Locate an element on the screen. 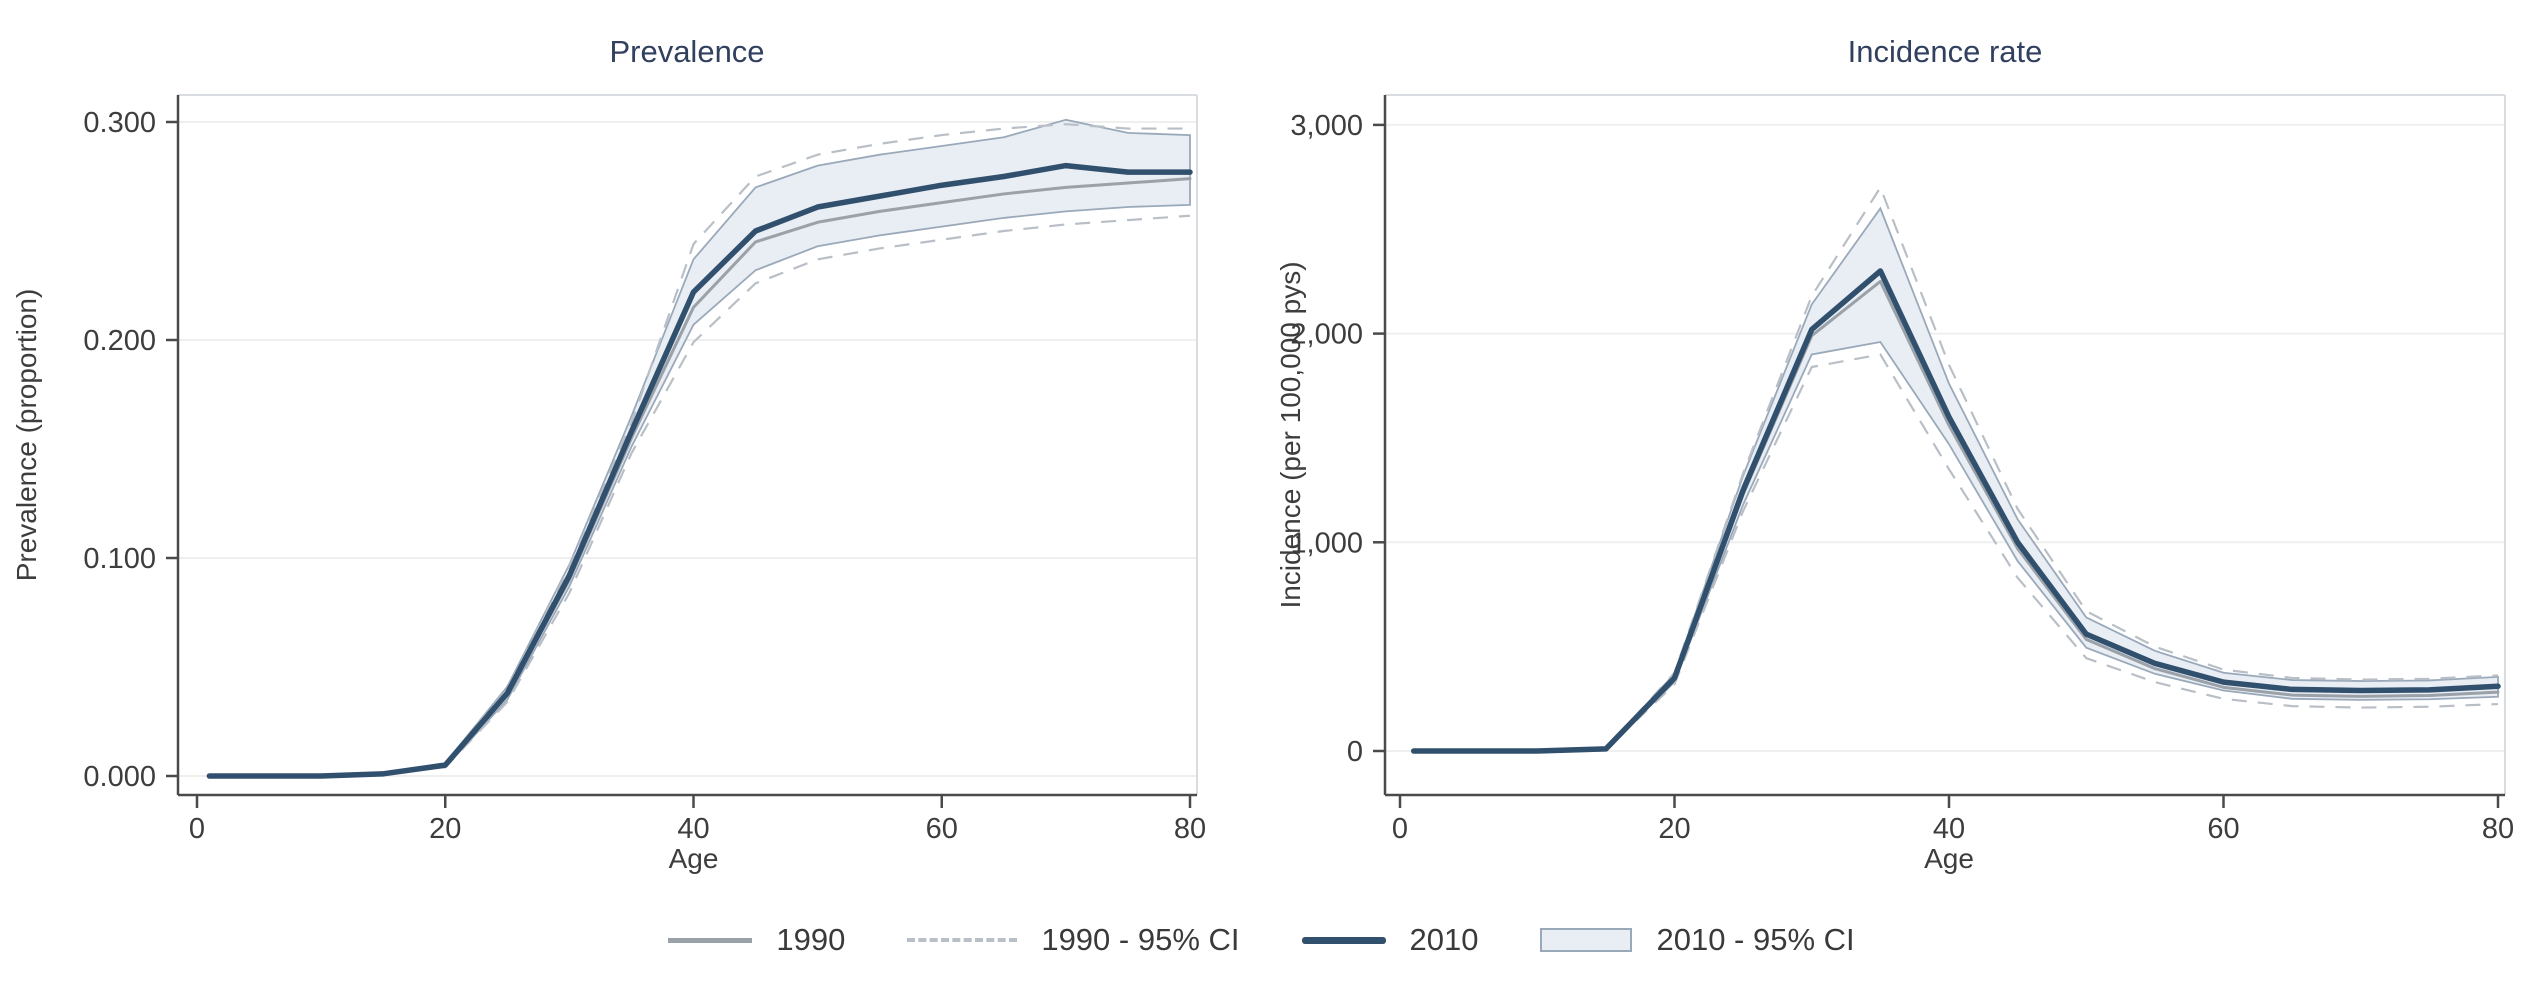  y-axis-title: Prevalence (proportion) is located at coordinates (26, 435).